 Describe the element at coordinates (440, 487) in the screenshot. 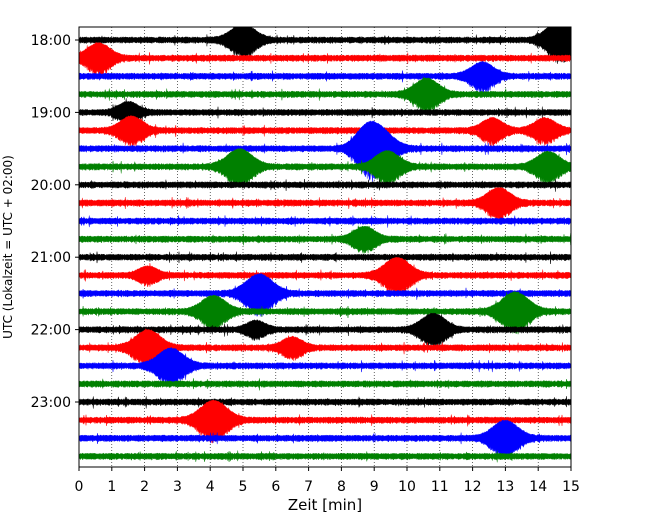

I see `x-tick-label: 11` at that location.